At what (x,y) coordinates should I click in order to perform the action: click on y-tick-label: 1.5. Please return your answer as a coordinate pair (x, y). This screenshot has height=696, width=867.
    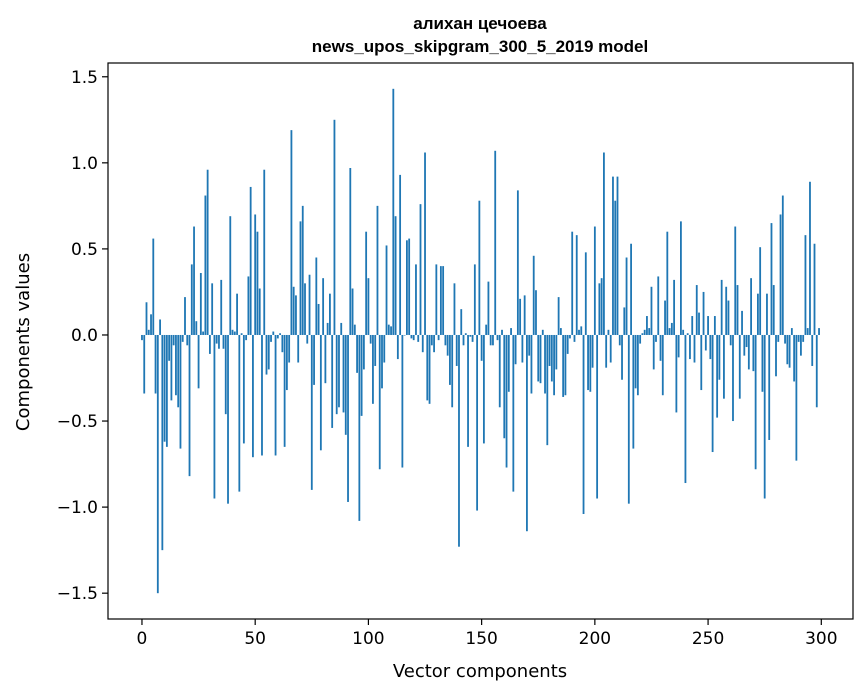
    Looking at the image, I should click on (84, 78).